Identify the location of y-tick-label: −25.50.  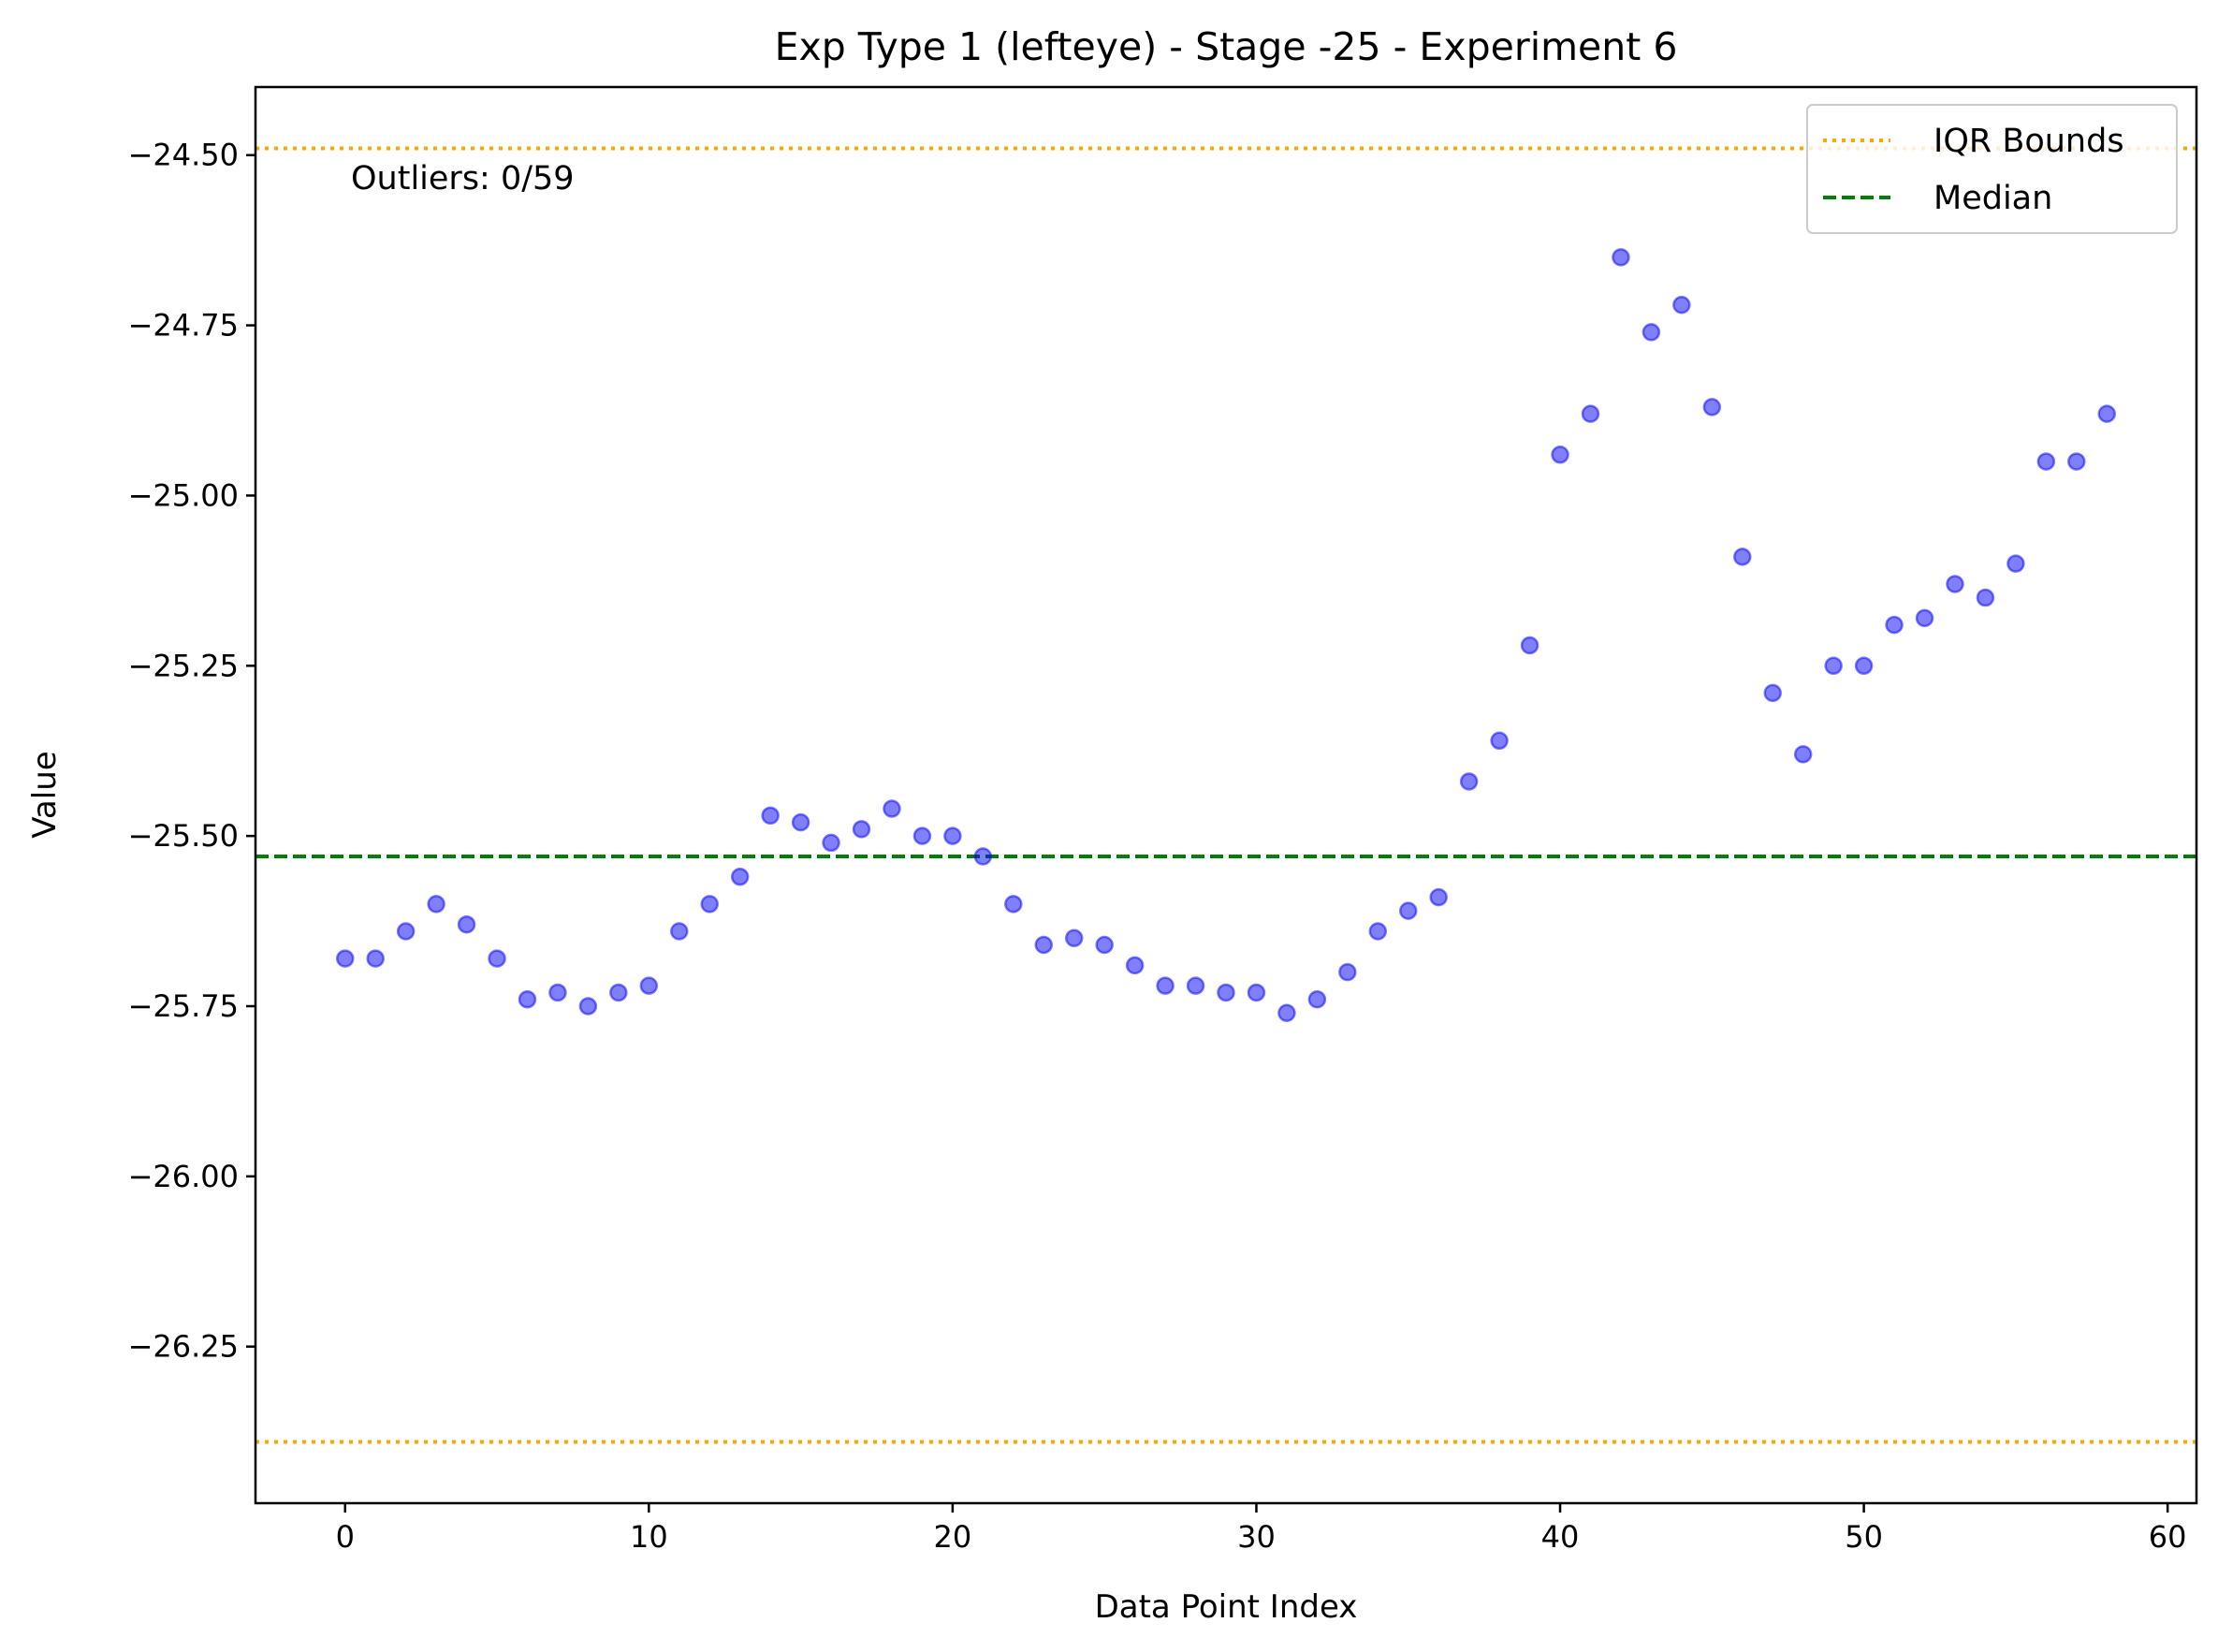
(184, 836).